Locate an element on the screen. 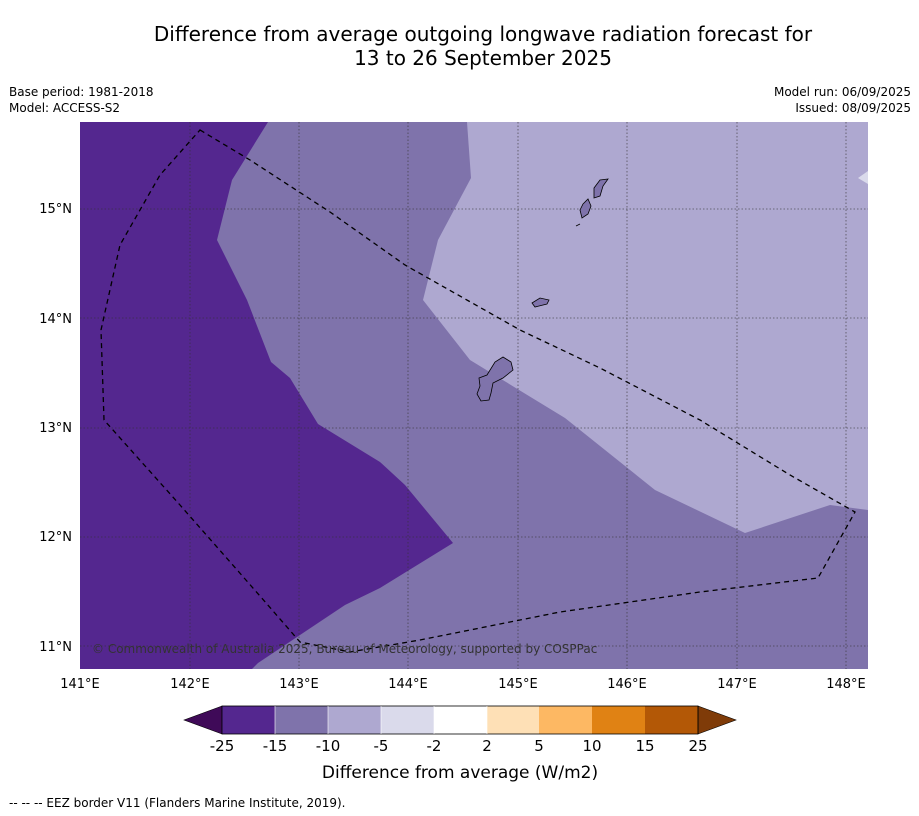 The height and width of the screenshot is (816, 919). colorbar-tick: 2 is located at coordinates (487, 746).